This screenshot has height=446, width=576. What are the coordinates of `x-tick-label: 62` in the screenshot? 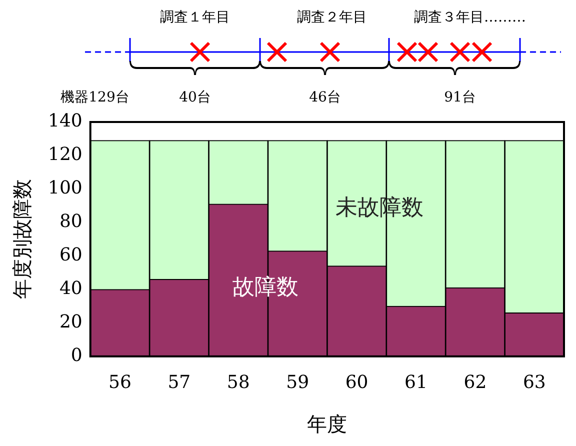 It's located at (475, 382).